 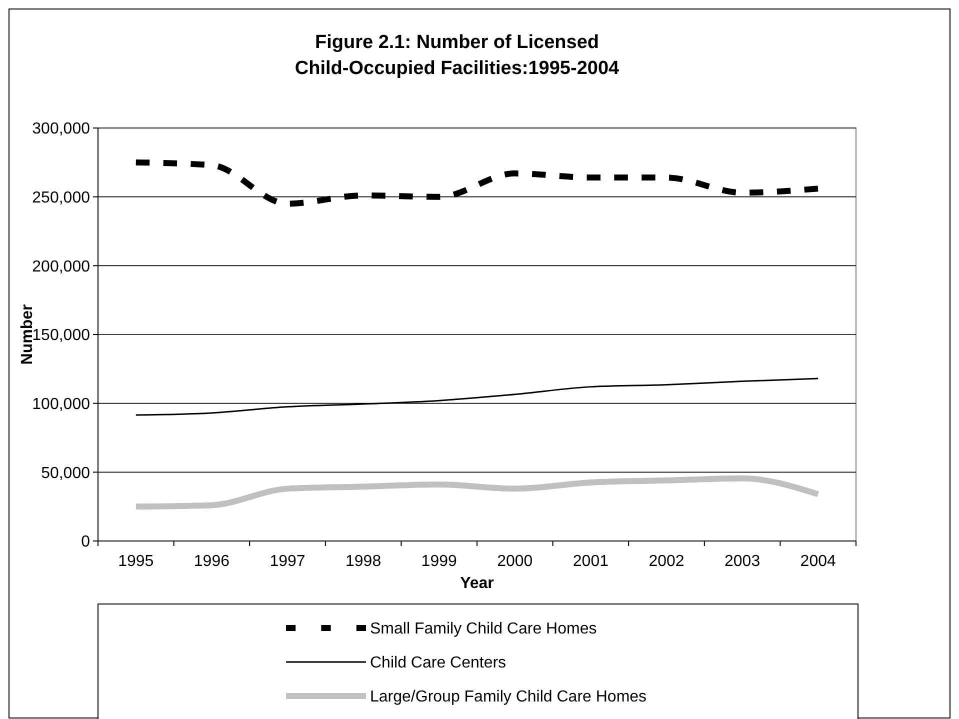 What do you see at coordinates (61, 404) in the screenshot?
I see `y-tick-label: 100,000` at bounding box center [61, 404].